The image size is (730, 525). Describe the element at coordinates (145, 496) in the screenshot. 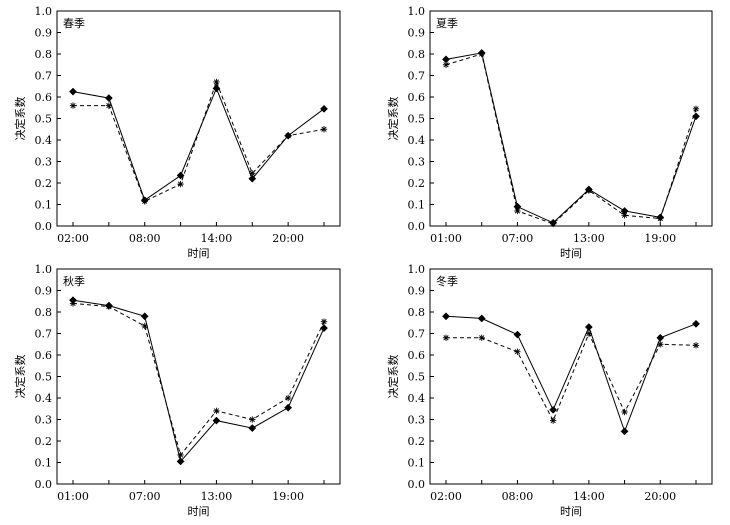

I see `x-tick-label: 07:00` at that location.